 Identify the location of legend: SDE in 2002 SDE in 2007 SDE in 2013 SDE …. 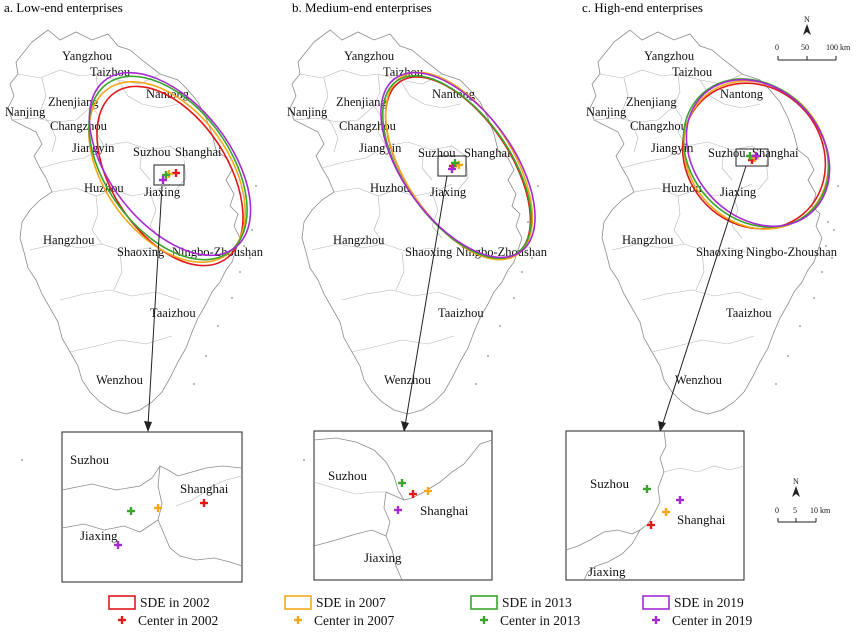
(430, 611).